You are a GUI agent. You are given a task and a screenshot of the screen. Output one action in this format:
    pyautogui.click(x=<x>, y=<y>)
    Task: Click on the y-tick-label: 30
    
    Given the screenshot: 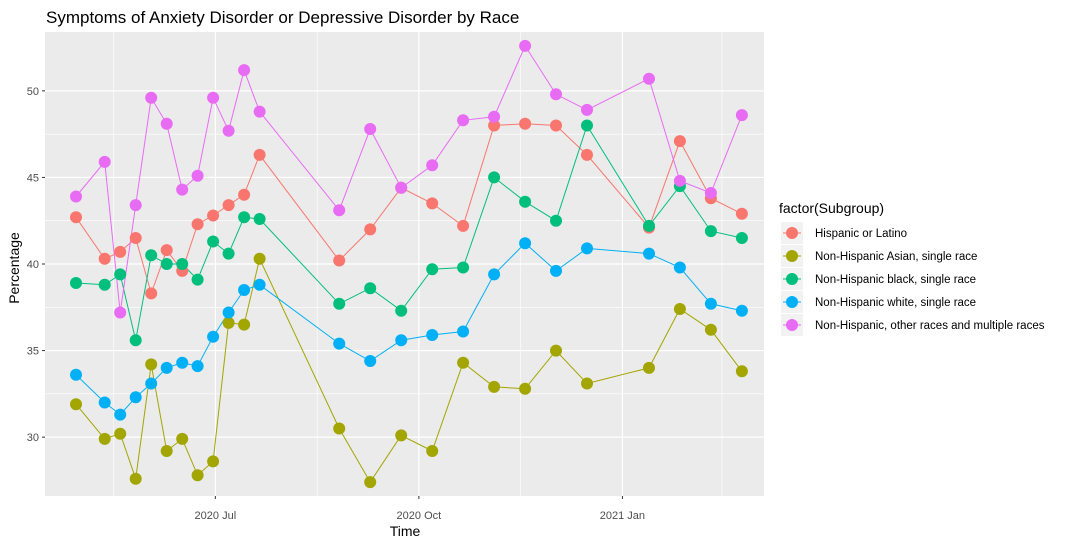 What is the action you would take?
    pyautogui.click(x=33, y=438)
    